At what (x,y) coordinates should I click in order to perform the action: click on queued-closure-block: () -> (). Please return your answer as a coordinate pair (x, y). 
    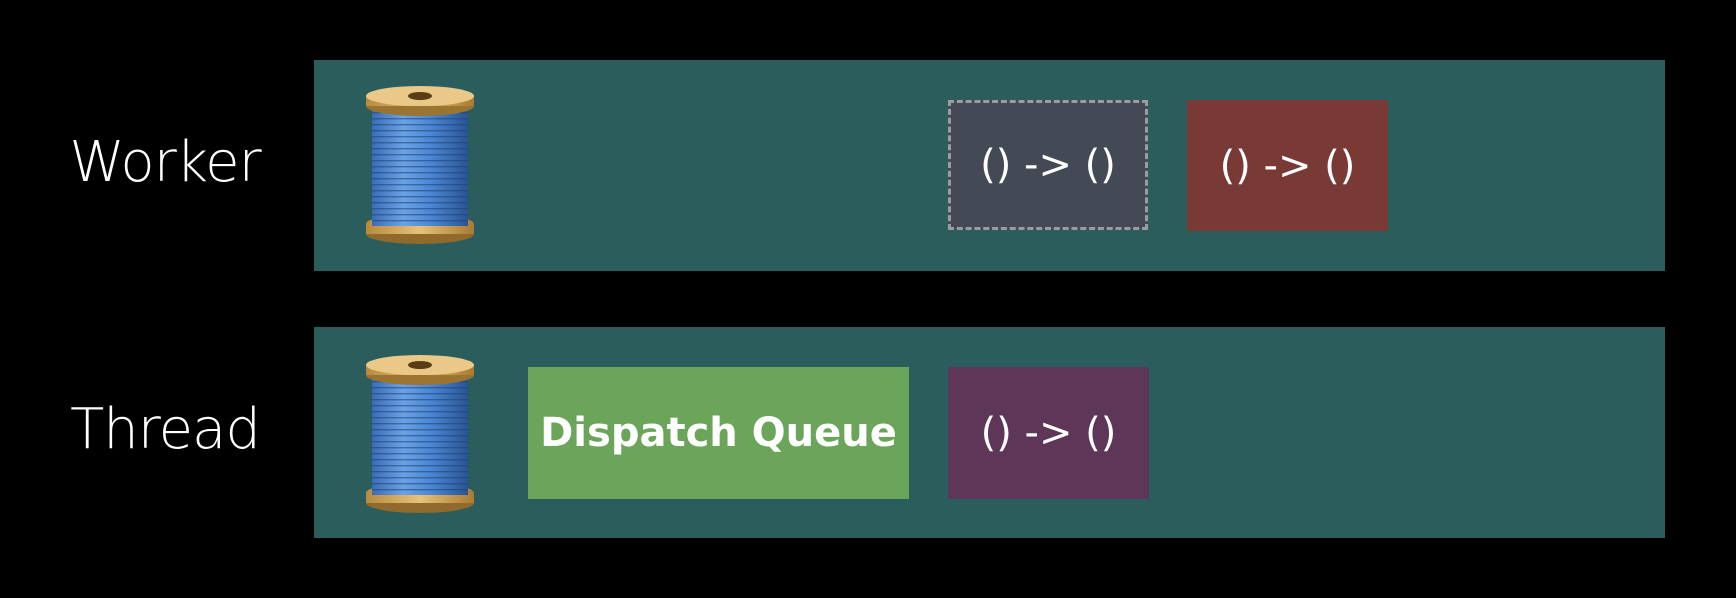
    Looking at the image, I should click on (1048, 433).